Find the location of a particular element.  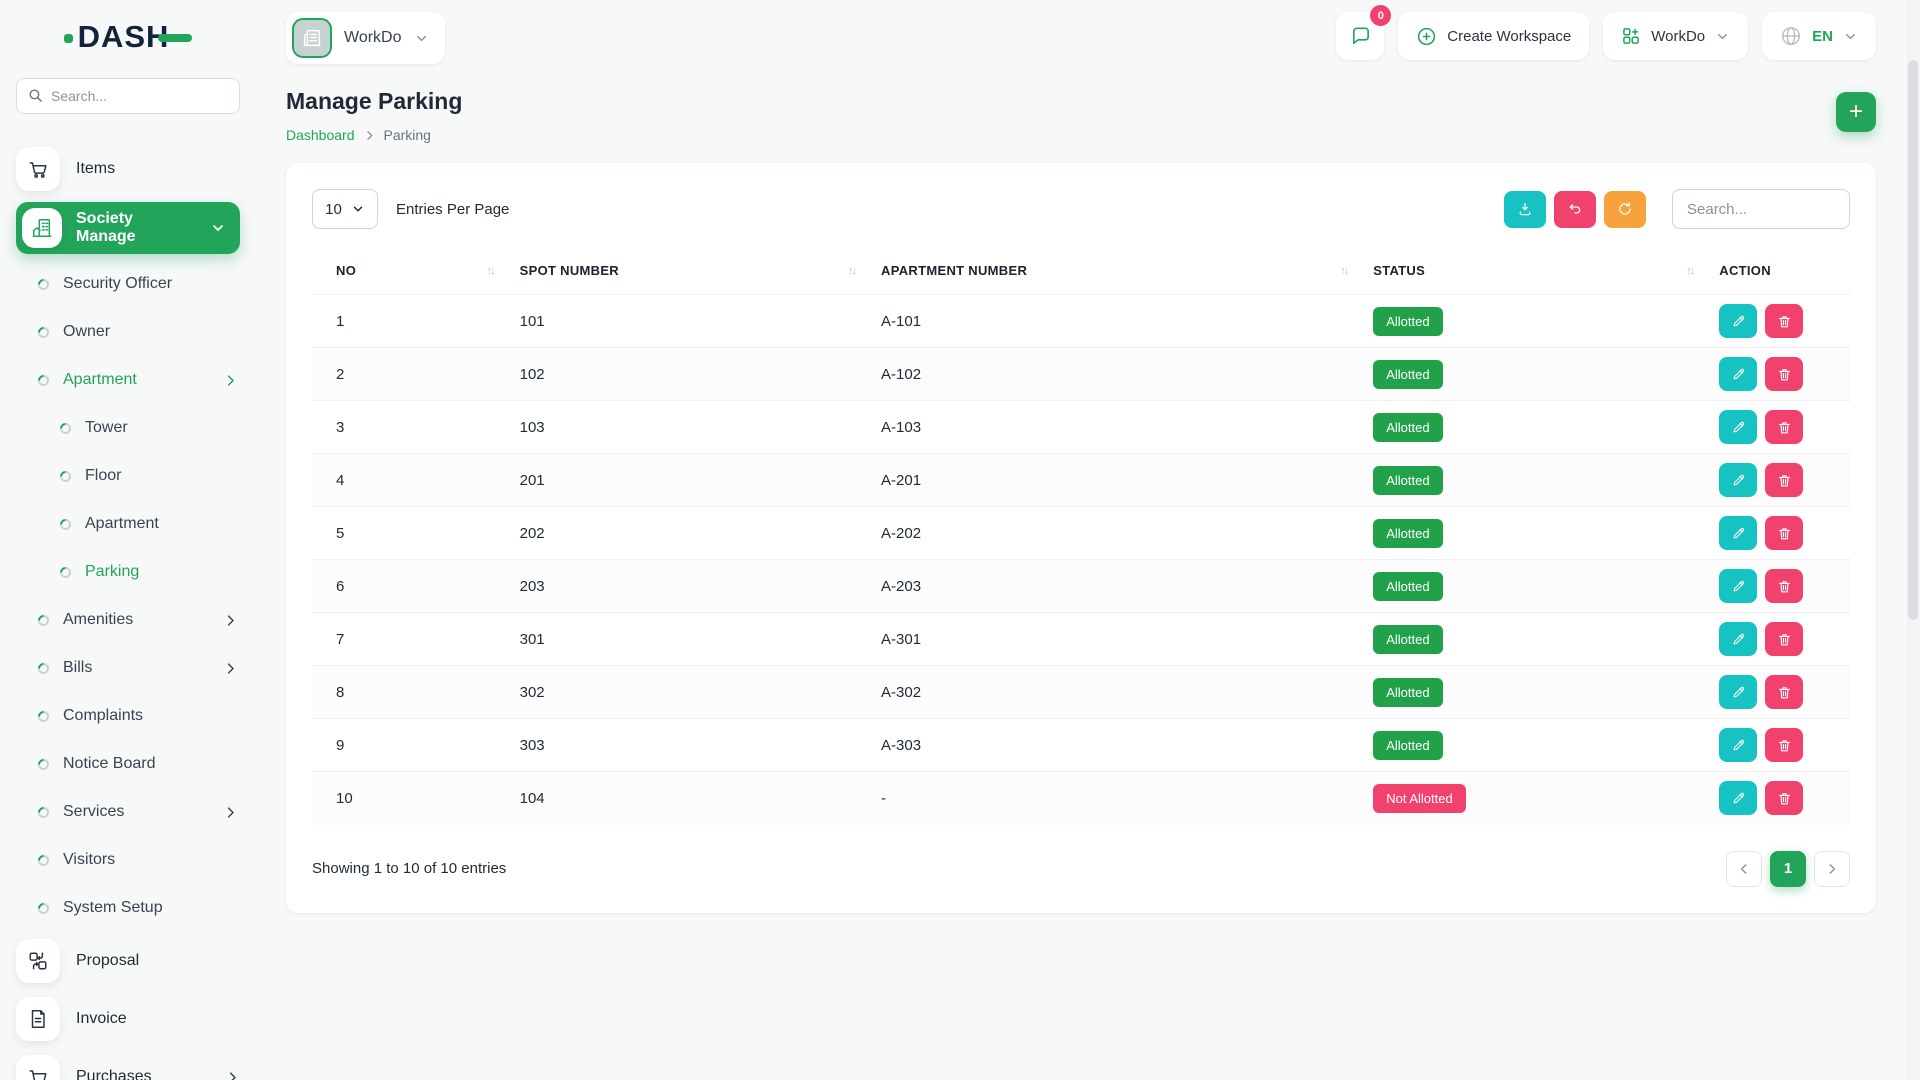

sidebar-item-tower: Tower is located at coordinates (128, 428).